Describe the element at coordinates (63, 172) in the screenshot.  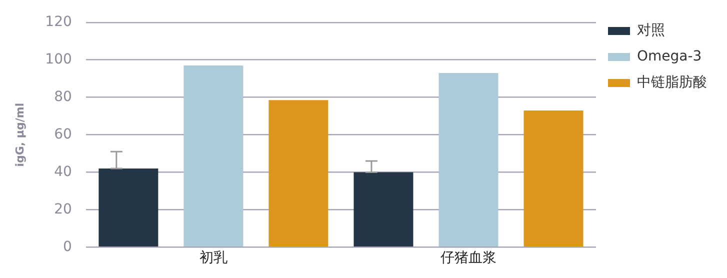
I see `y-tick-label: 40` at that location.